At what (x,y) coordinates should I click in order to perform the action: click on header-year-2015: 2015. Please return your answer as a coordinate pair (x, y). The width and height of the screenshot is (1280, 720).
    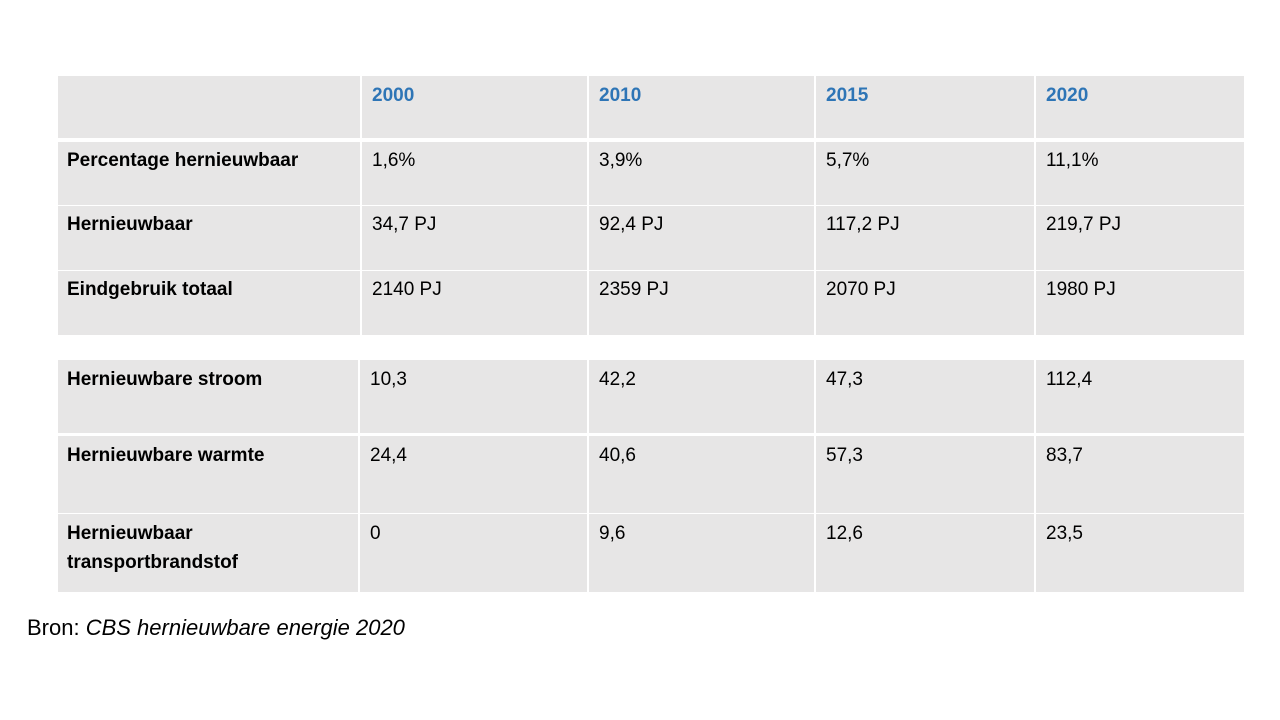
    Looking at the image, I should click on (924, 107).